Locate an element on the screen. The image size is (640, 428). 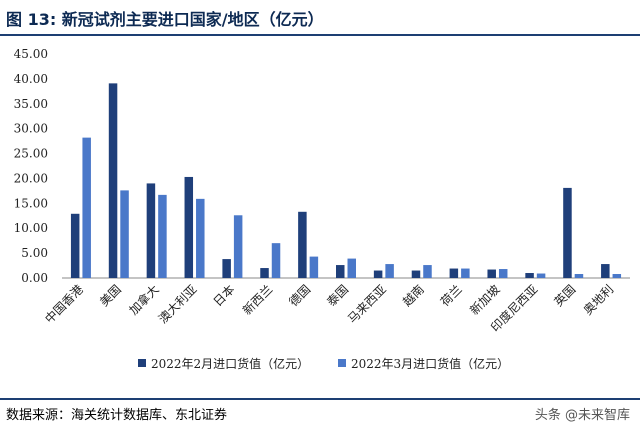
y-tick-label: 0.00 is located at coordinates (34, 278).